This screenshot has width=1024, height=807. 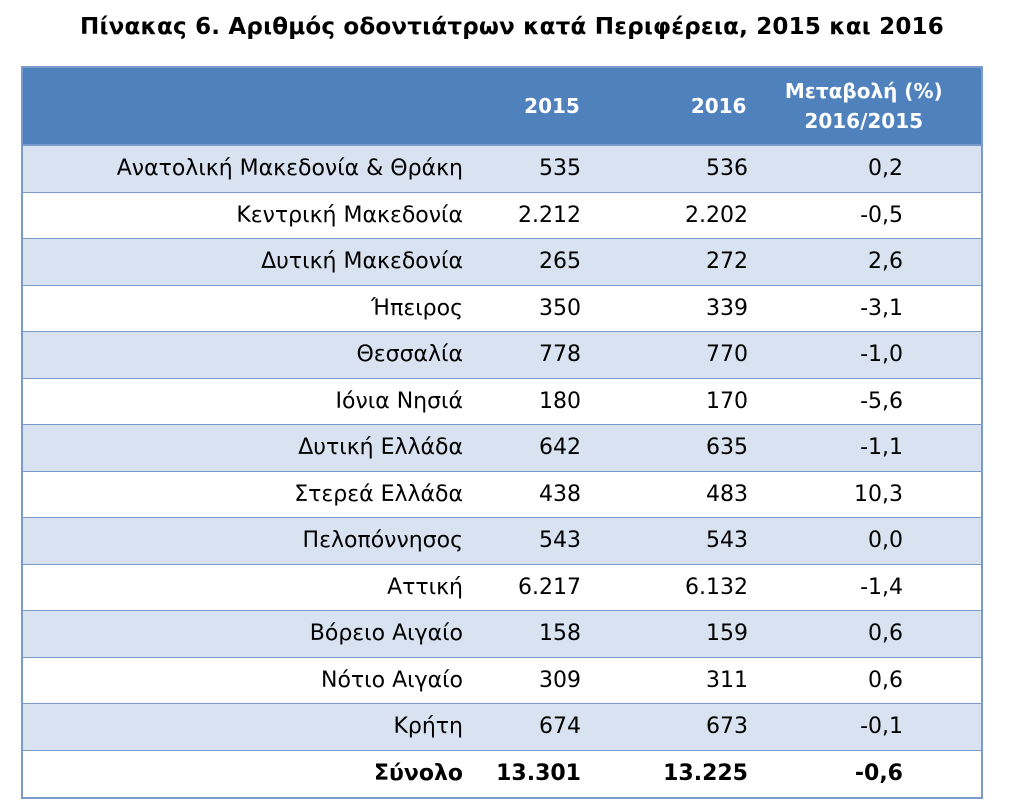 I want to click on cell-region: Πελοπόννησος, so click(x=382, y=541).